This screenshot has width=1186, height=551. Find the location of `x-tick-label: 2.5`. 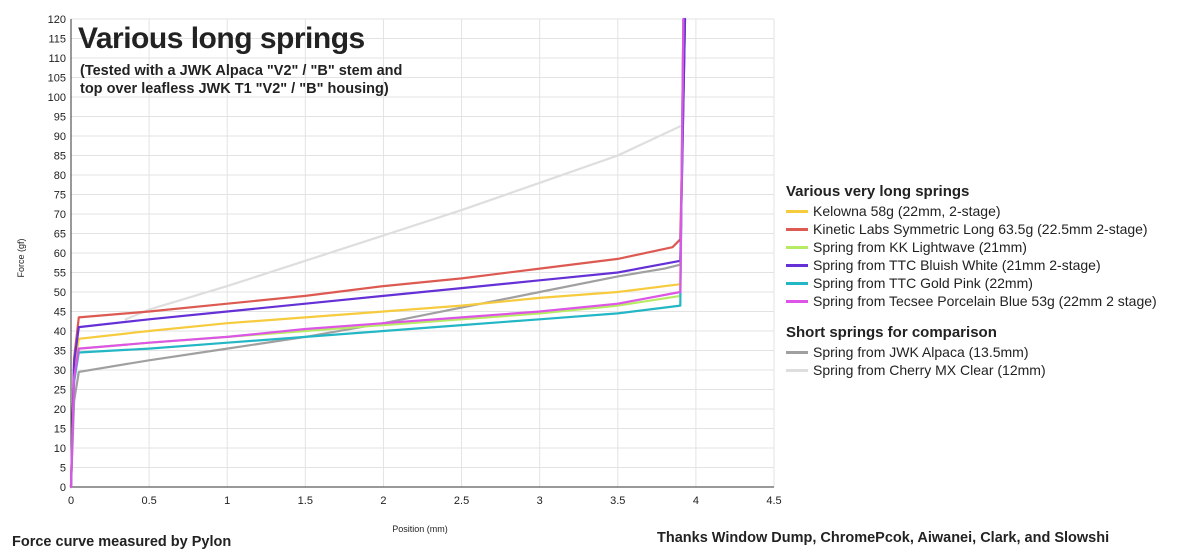

x-tick-label: 2.5 is located at coordinates (461, 501).